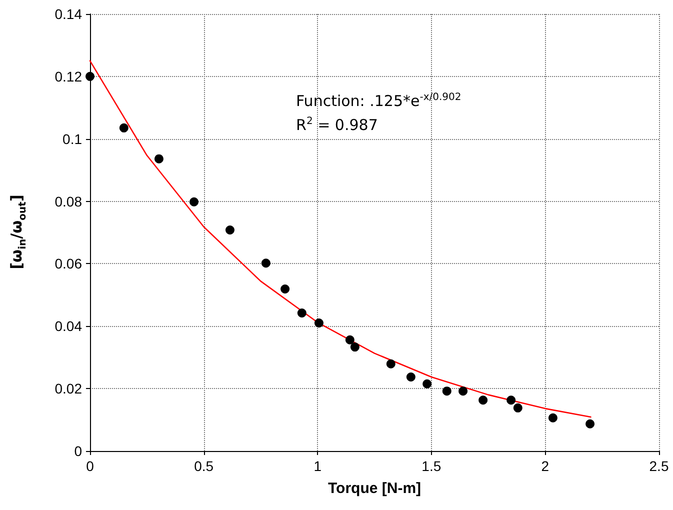  What do you see at coordinates (545, 466) in the screenshot?
I see `x-tick-label: 2` at bounding box center [545, 466].